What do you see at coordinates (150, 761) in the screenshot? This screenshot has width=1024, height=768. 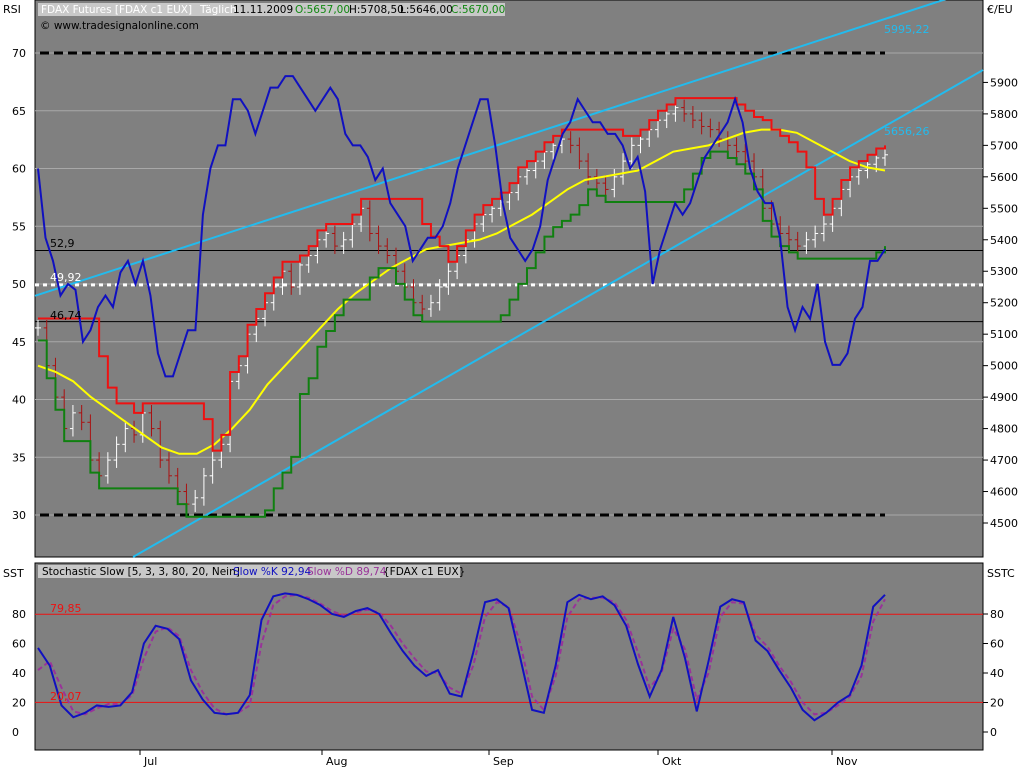 I see `x-tick-label: Jul` at bounding box center [150, 761].